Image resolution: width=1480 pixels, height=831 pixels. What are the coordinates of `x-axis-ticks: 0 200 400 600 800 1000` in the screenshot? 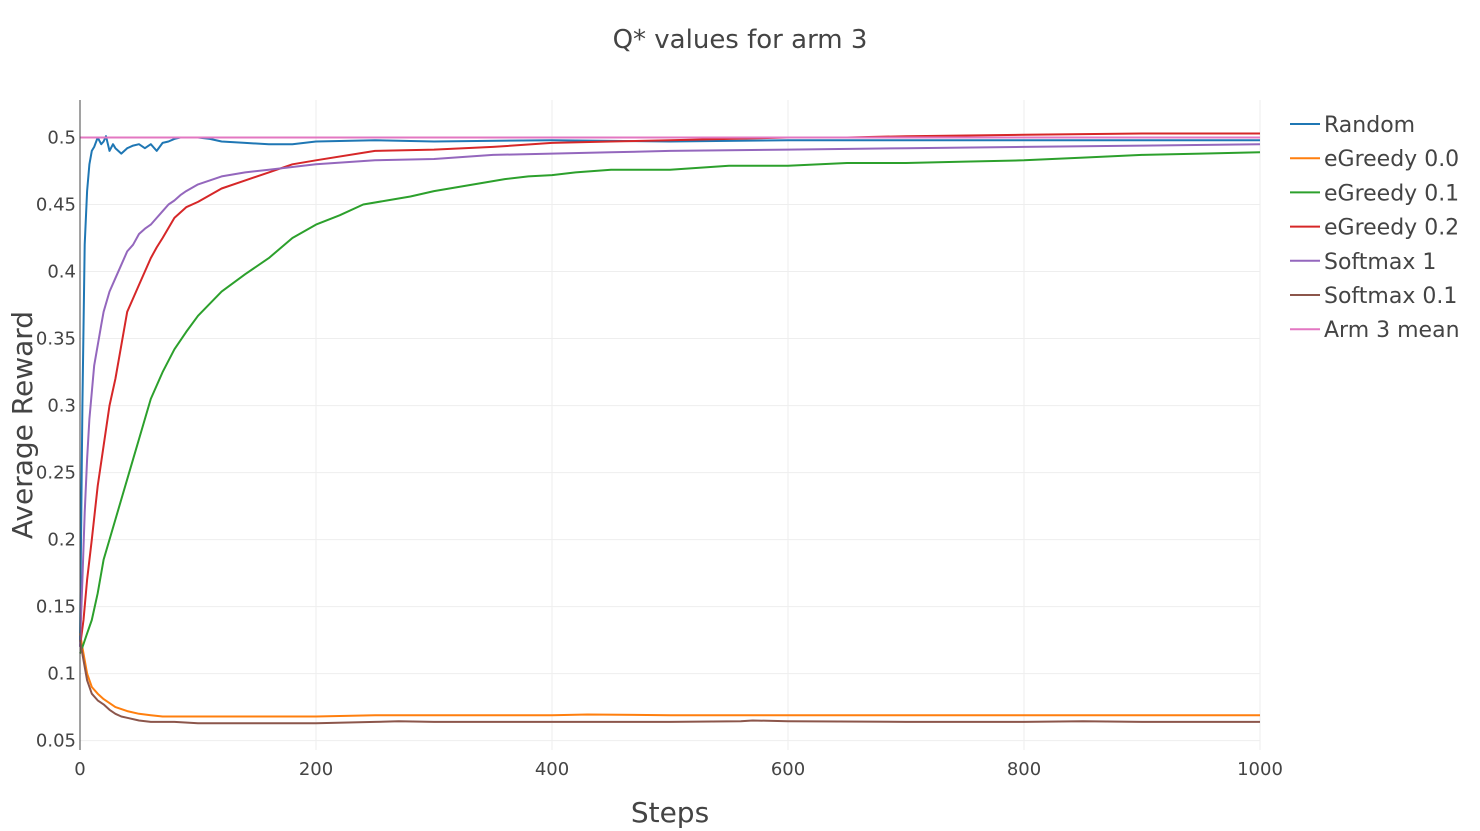 It's located at (678, 769).